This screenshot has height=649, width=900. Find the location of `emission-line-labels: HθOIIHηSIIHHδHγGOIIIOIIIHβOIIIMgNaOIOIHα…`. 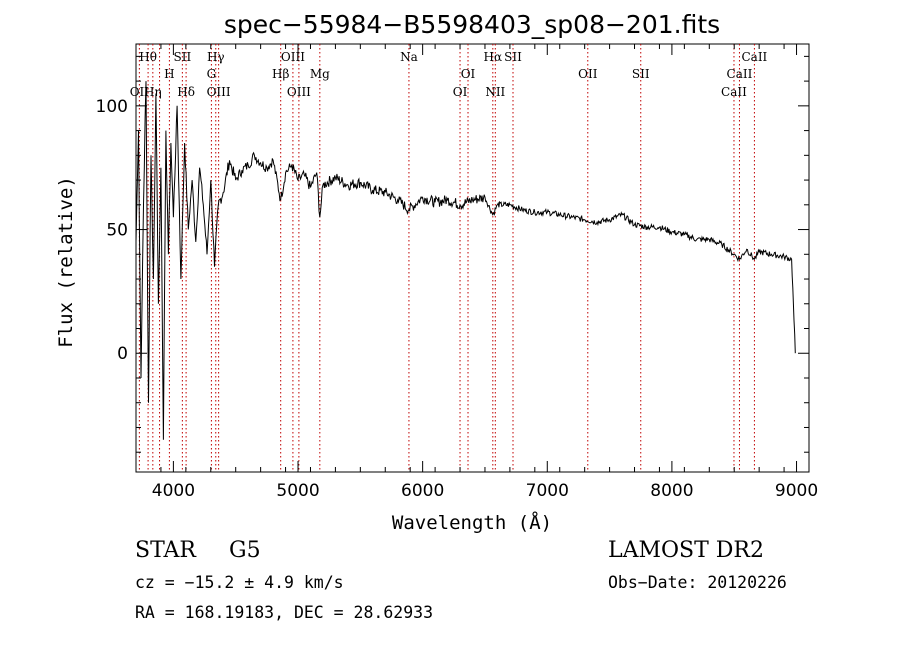

emission-line-labels: HθOIIHηSIIHHδHγGOIIIOIIIHβOIIIMgNaOIOIHα… is located at coordinates (449, 74).